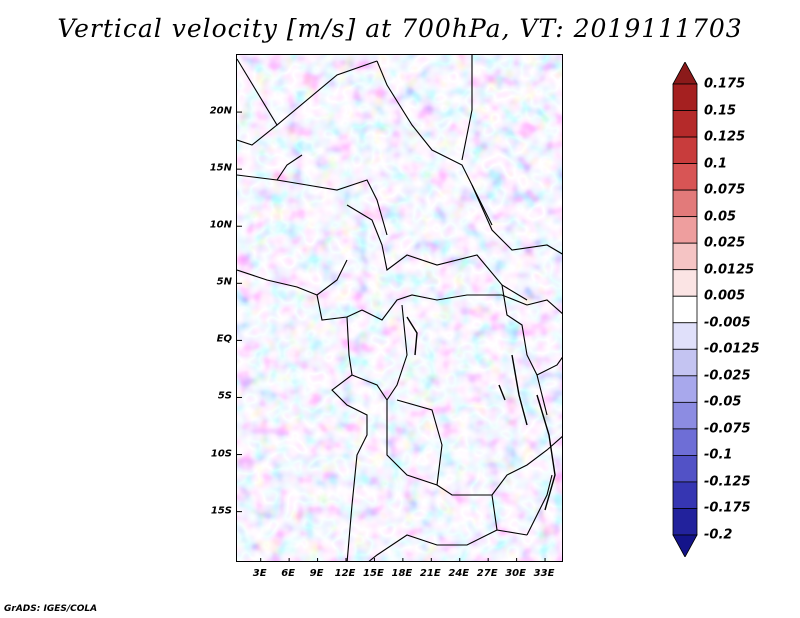 The height and width of the screenshot is (618, 800). I want to click on lon-tick-label: 24E, so click(459, 573).